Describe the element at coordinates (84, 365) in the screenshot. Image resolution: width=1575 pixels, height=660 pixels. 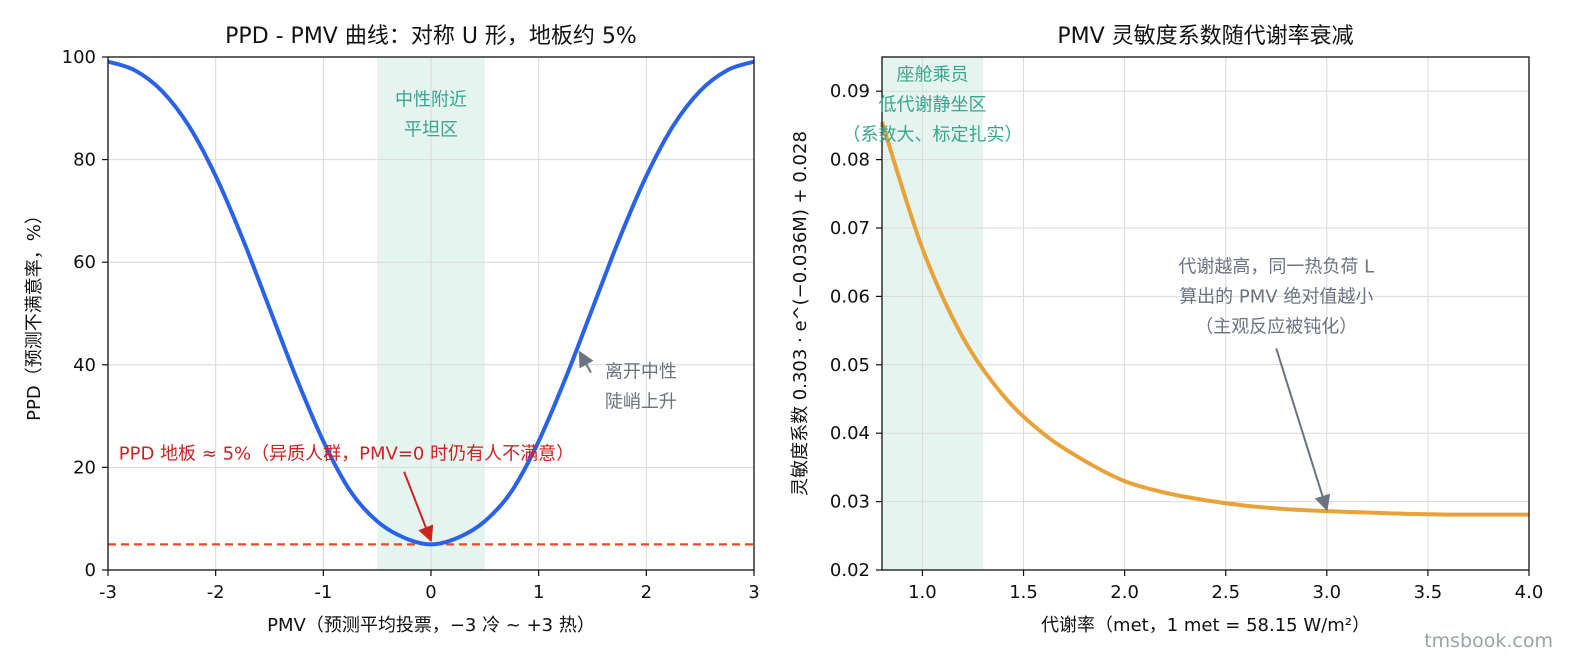
I see `y-tick-label: 40` at that location.